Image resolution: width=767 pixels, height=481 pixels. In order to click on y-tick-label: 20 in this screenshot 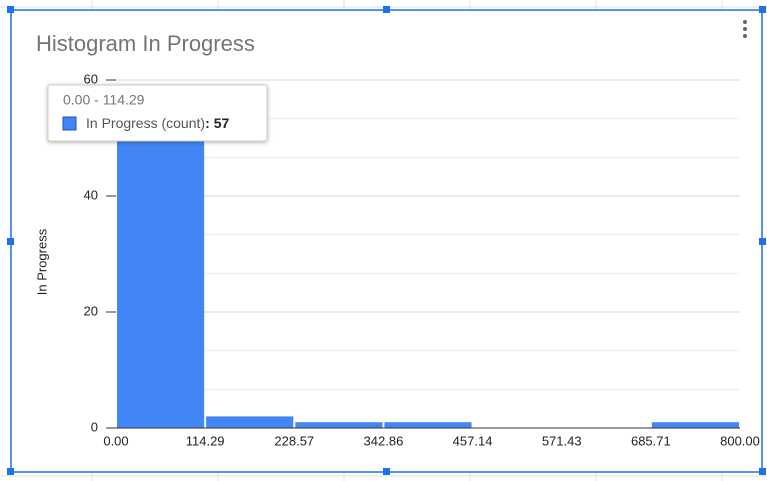, I will do `click(91, 310)`.